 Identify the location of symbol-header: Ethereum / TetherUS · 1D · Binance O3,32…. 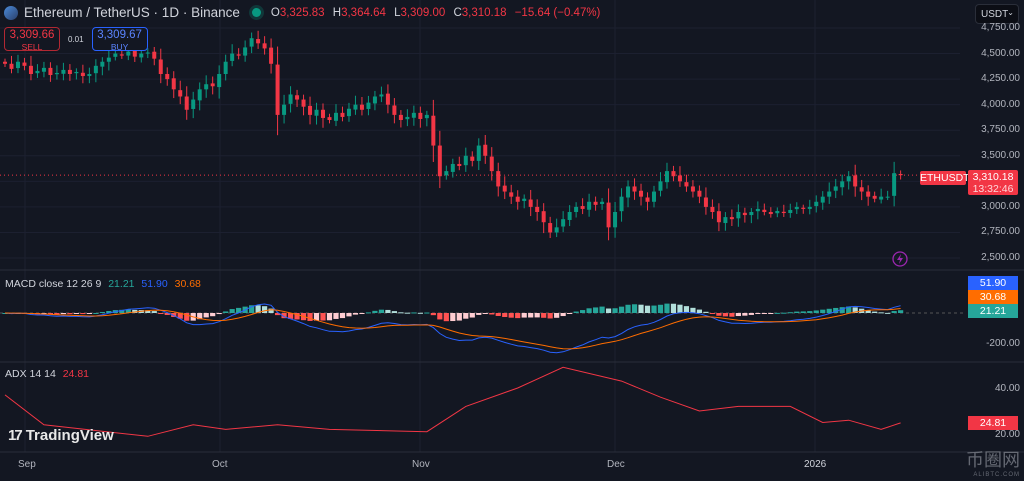
(304, 12).